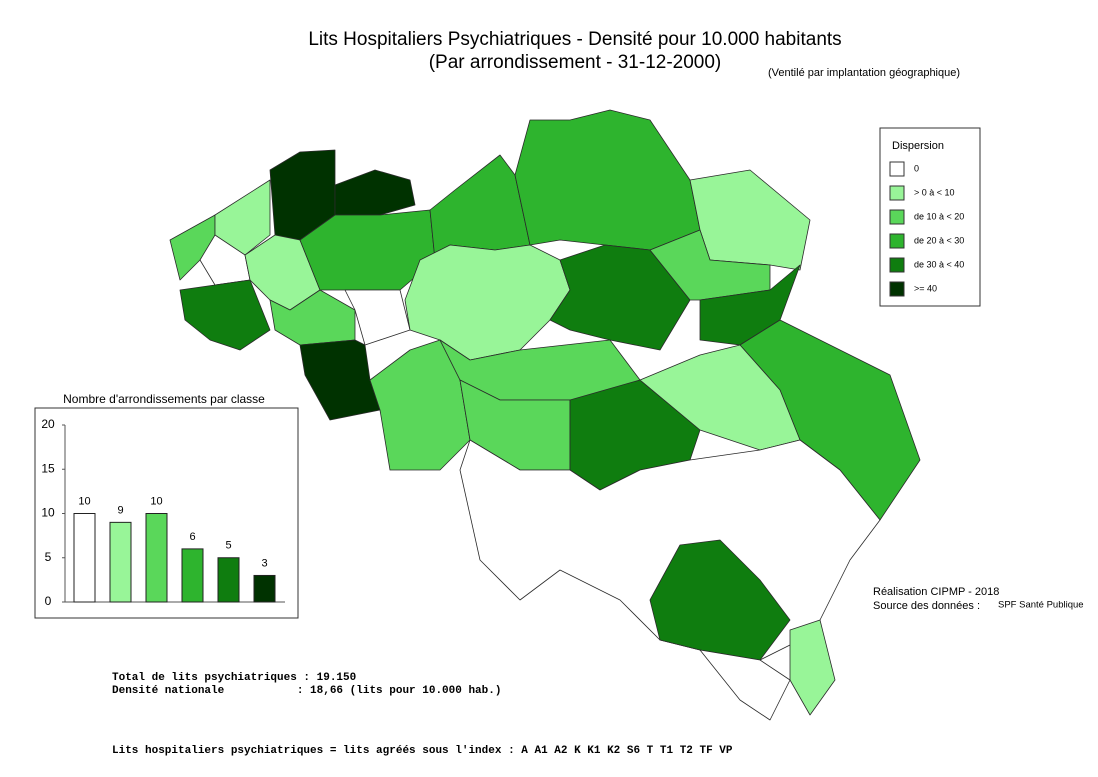  I want to click on source-label: Source des données :, so click(926, 606).